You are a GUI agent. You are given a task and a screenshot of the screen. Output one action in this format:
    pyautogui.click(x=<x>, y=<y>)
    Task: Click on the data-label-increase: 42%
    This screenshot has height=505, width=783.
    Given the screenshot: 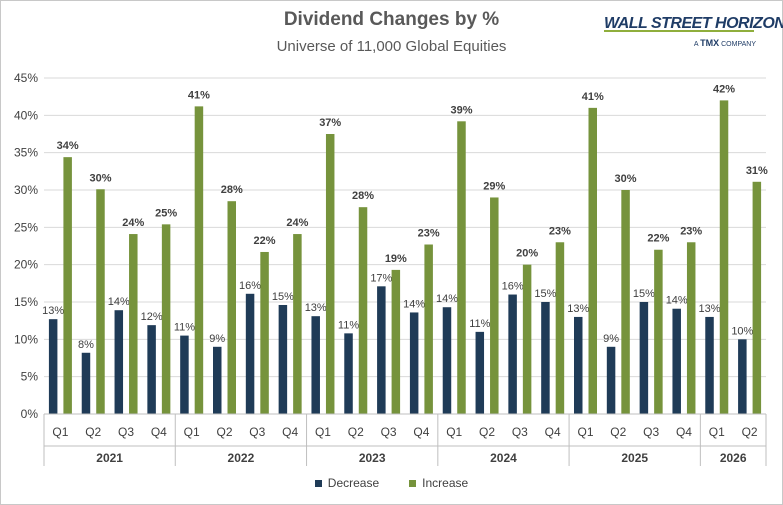 What is the action you would take?
    pyautogui.click(x=724, y=89)
    